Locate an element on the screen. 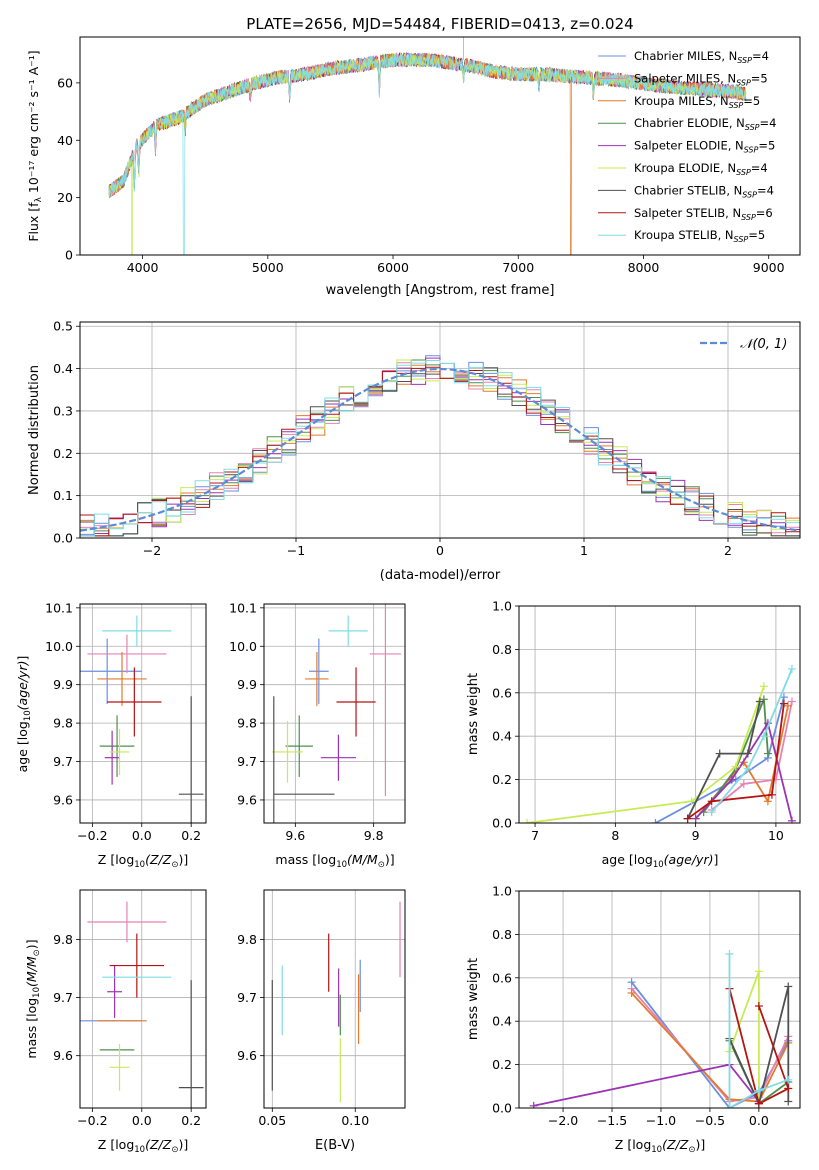 The width and height of the screenshot is (819, 1170). legend-nssp-value: =6 is located at coordinates (764, 213).